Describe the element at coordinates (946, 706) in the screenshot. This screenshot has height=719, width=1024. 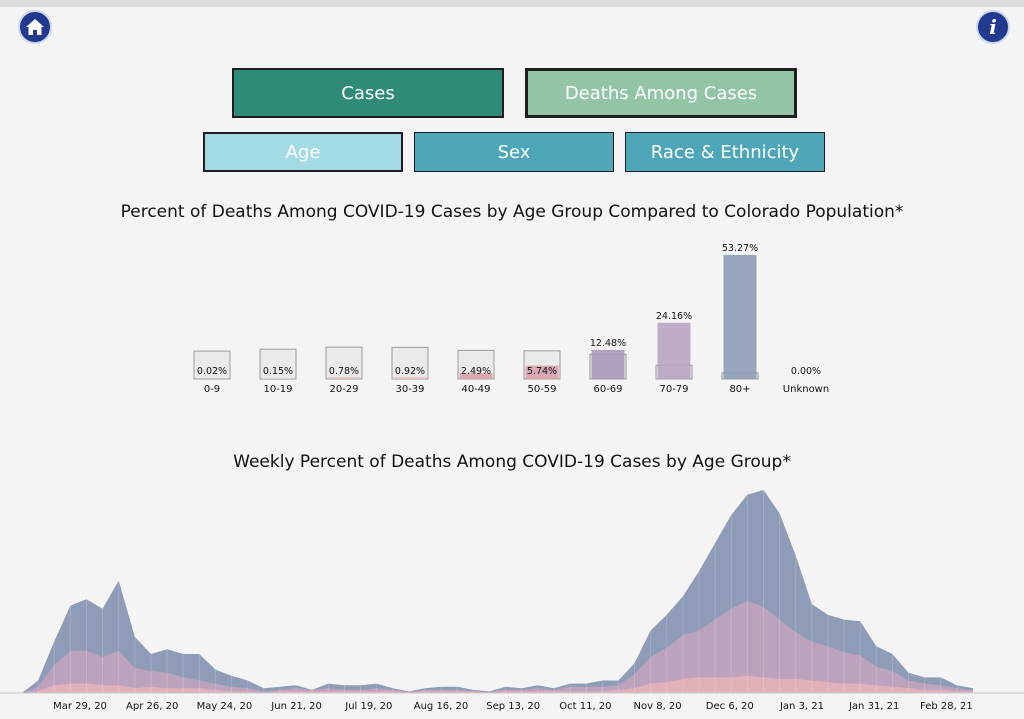
I see `x-tick-label: Feb 28, 21` at that location.